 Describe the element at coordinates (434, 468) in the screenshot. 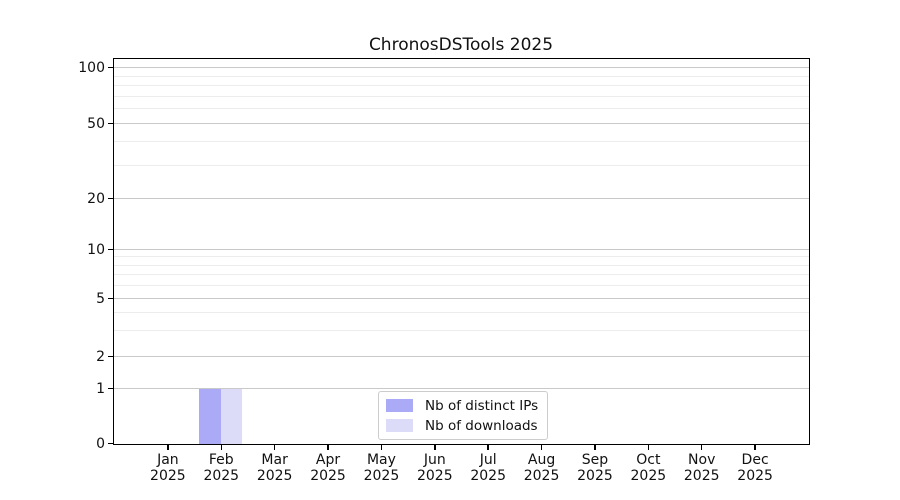

I see `x-tick-label: Jun 2025` at that location.